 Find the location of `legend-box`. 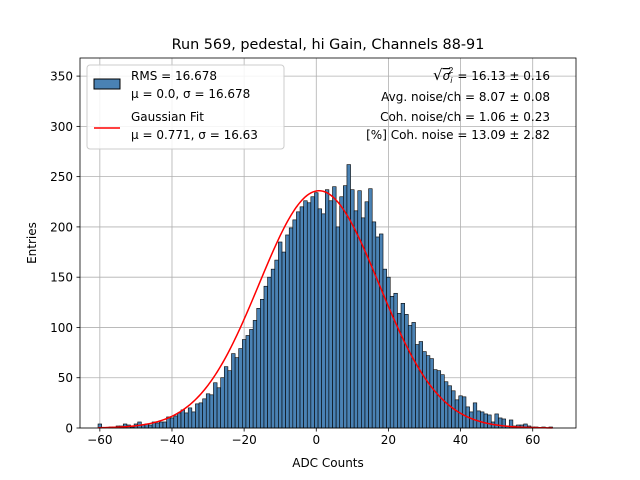

legend-box is located at coordinates (185, 107).